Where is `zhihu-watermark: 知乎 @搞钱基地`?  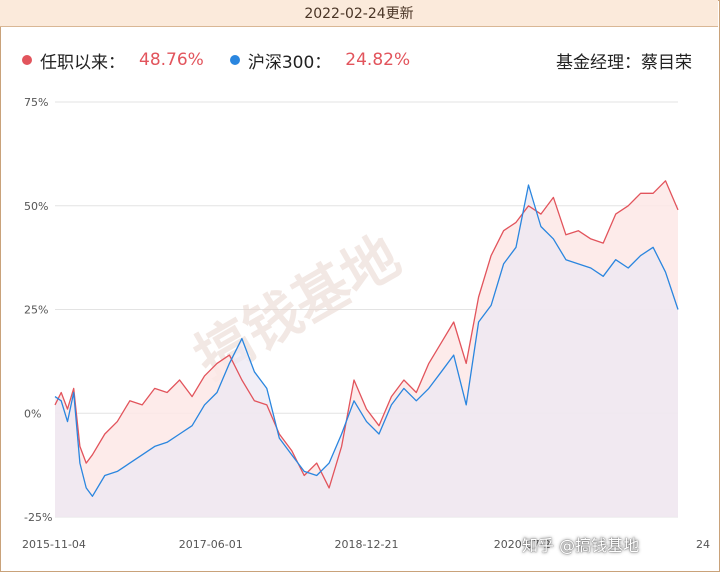 zhihu-watermark: 知乎 @搞钱基地 is located at coordinates (581, 545).